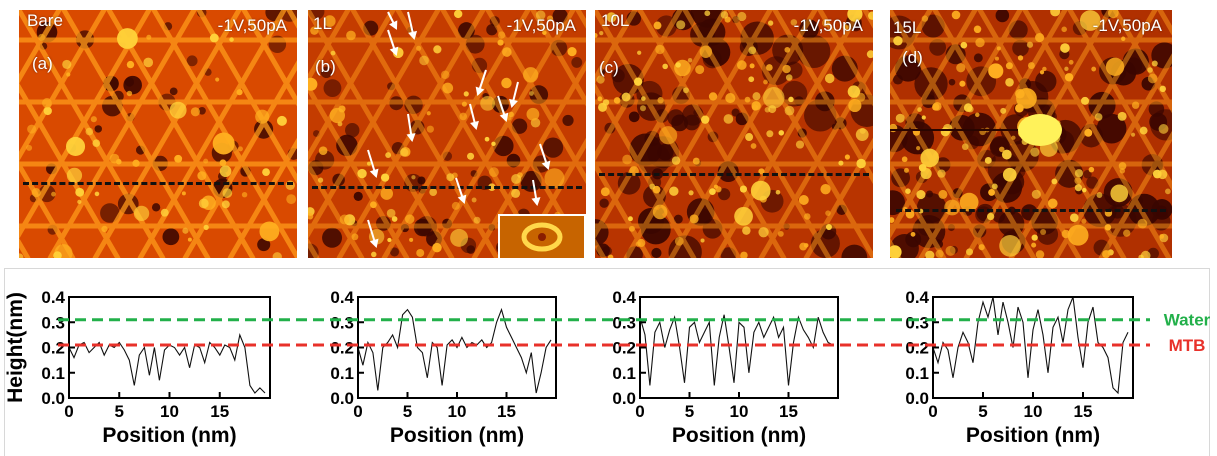  What do you see at coordinates (45, 20) in the screenshot?
I see `panel-coverage-label: Bare` at bounding box center [45, 20].